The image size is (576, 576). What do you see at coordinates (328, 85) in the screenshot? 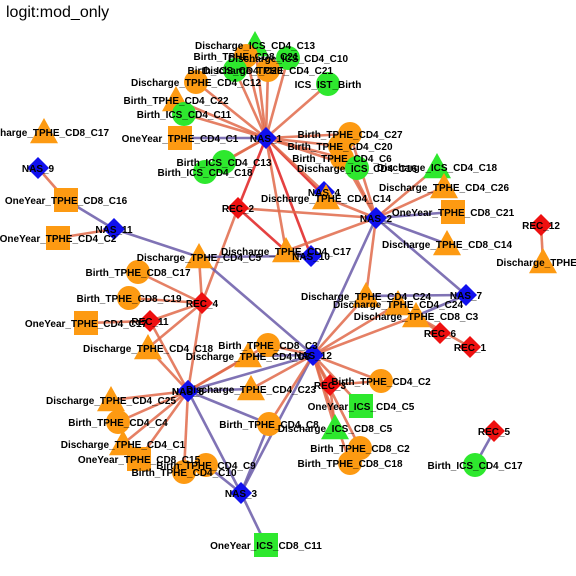
I see `node-label: ICS_IST_Birth` at bounding box center [328, 85].